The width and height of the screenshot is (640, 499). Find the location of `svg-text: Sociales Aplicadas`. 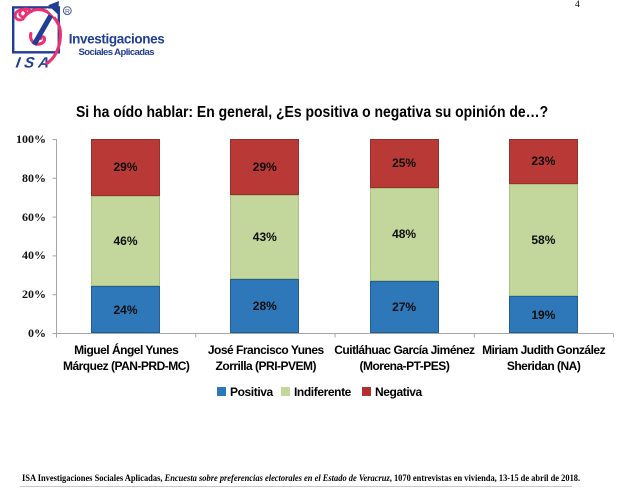

svg-text: Sociales Aplicadas is located at coordinates (117, 52).